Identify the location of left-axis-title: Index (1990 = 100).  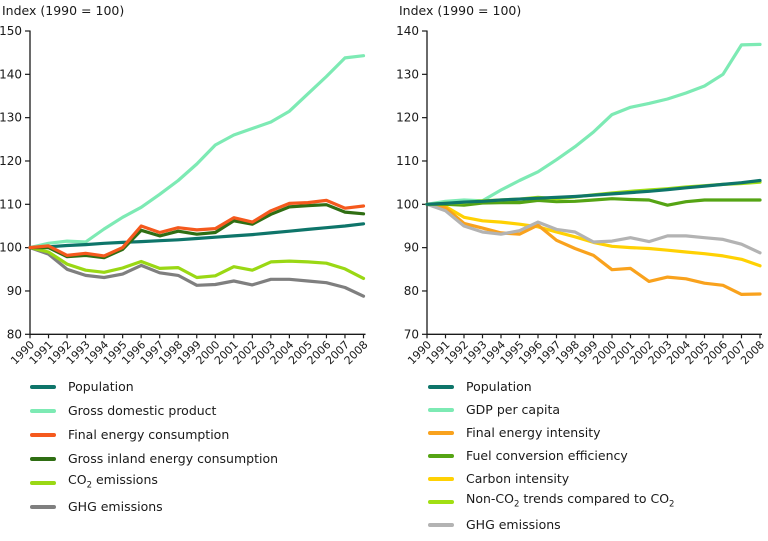
(63, 10).